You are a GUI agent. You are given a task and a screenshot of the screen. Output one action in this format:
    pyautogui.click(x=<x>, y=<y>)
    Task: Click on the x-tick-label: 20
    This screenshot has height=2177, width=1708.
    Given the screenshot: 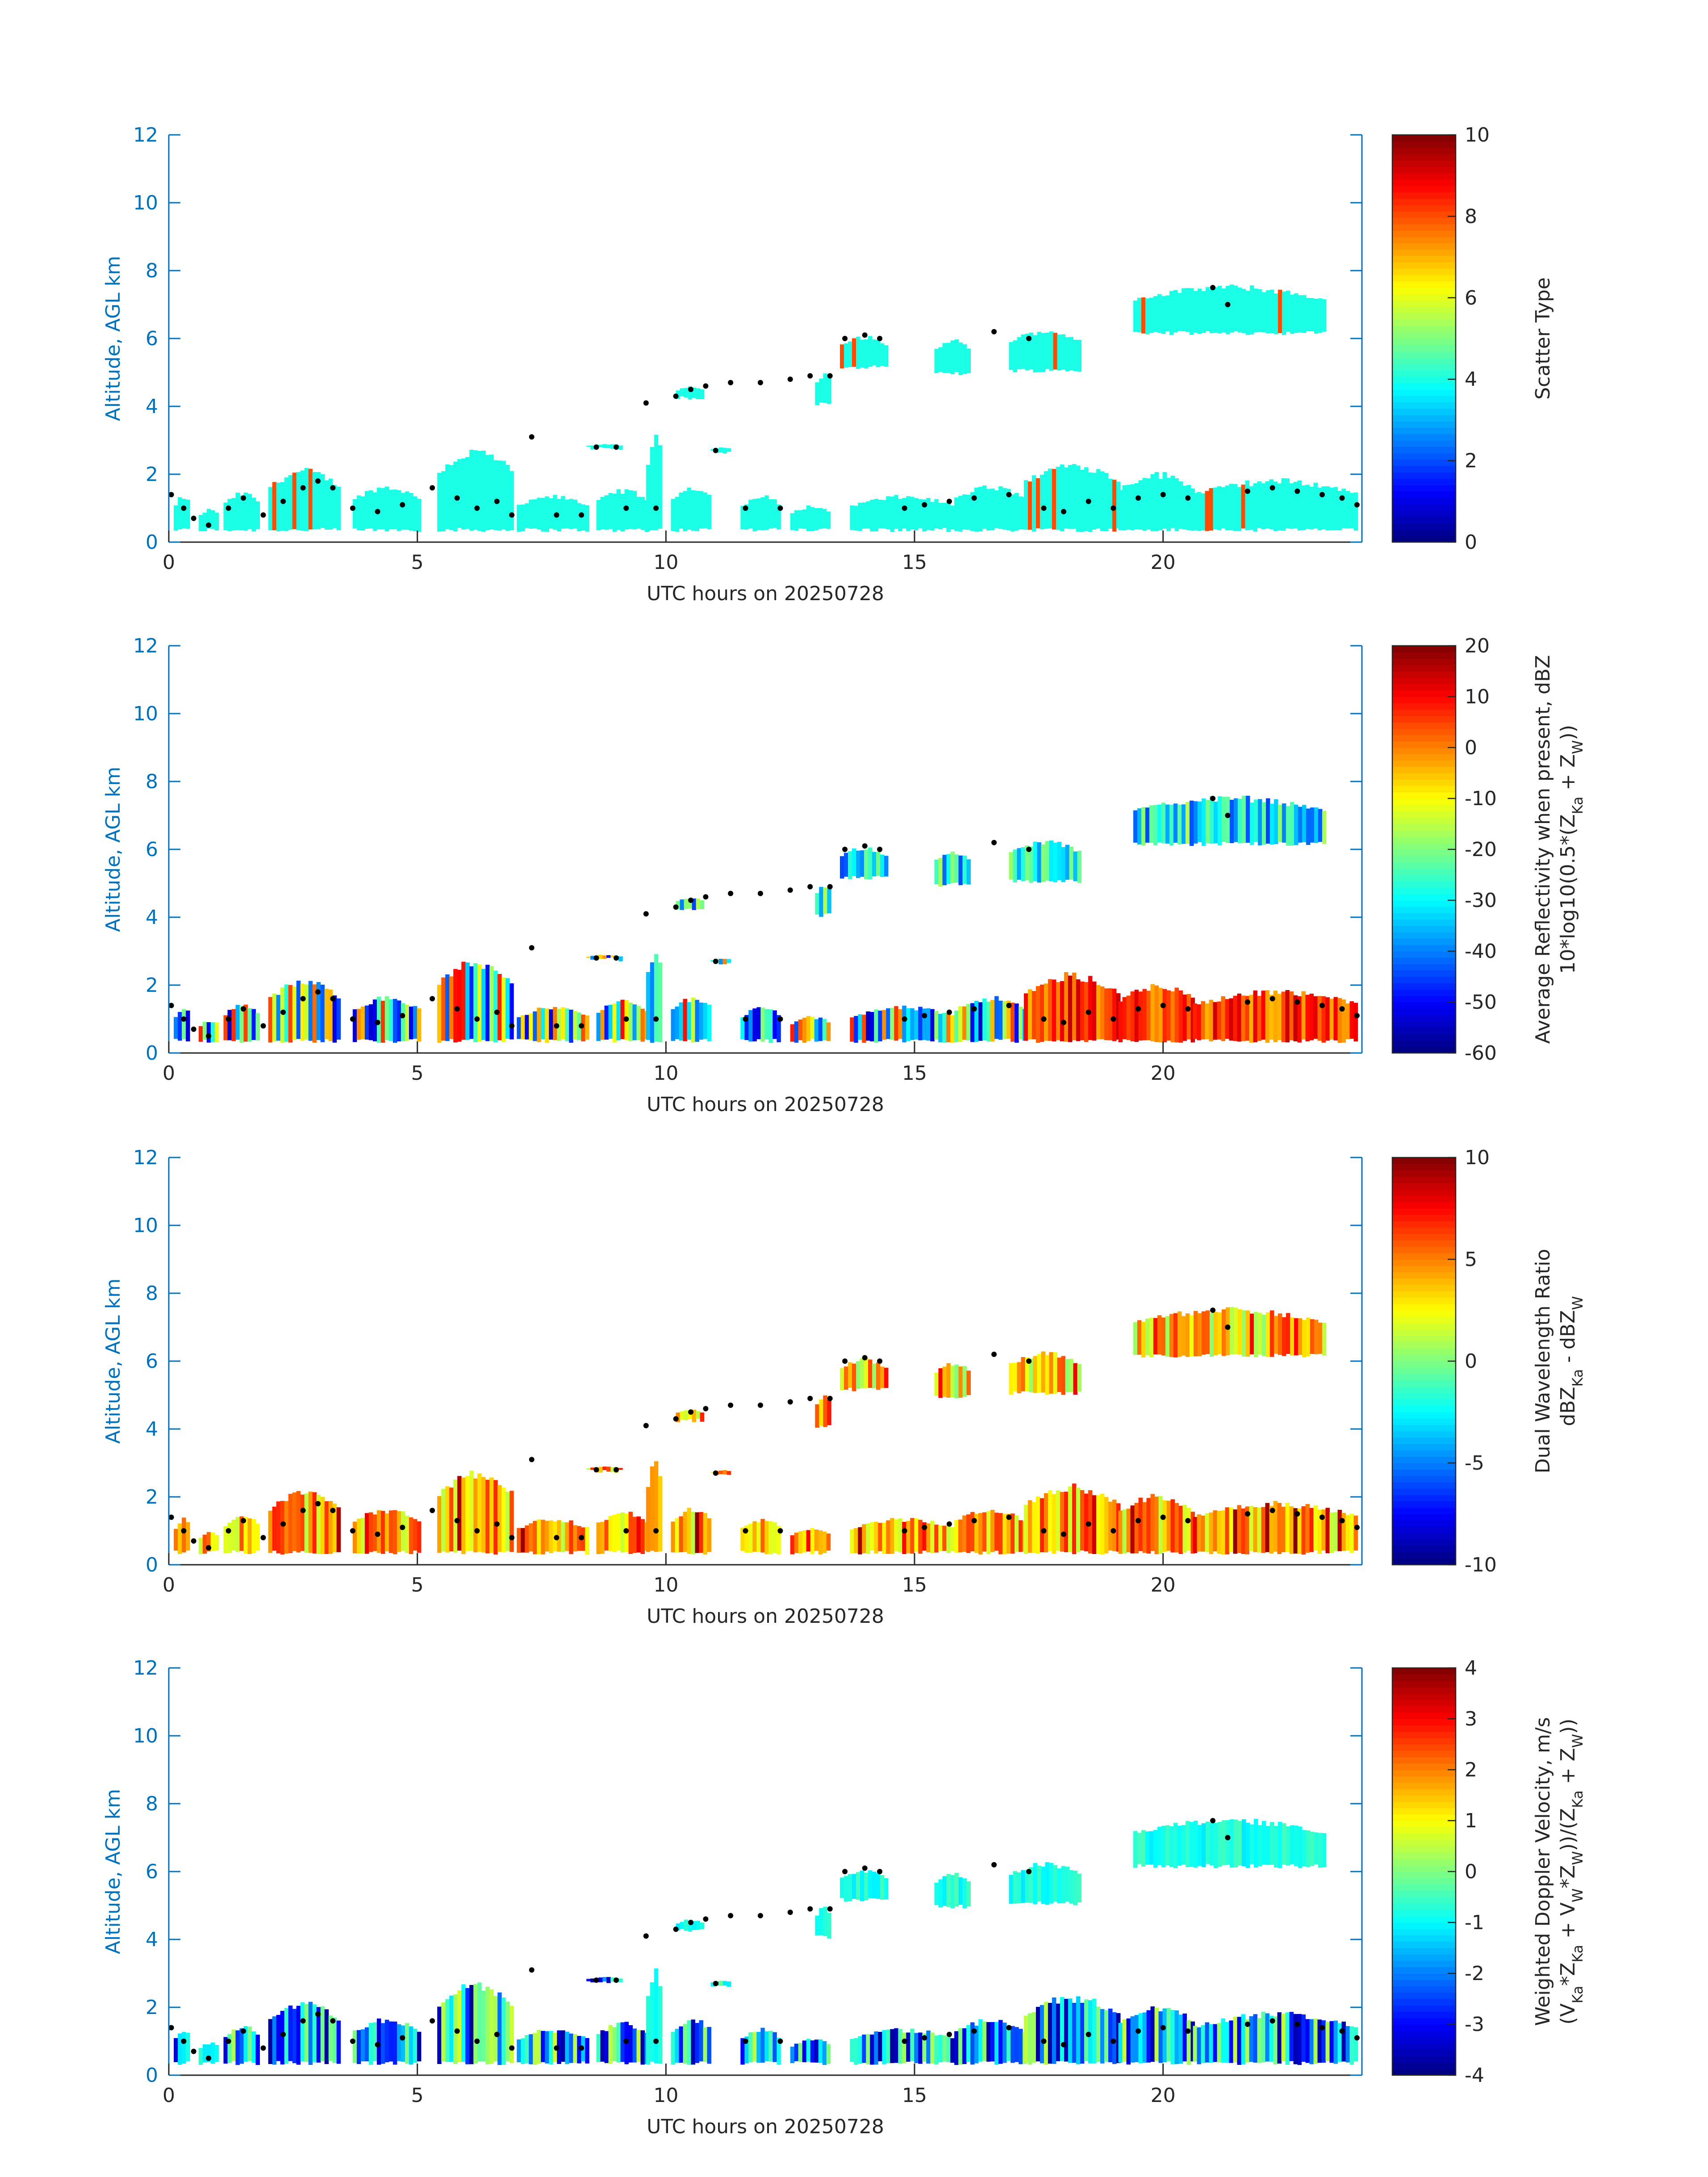 What is the action you would take?
    pyautogui.click(x=1163, y=1585)
    